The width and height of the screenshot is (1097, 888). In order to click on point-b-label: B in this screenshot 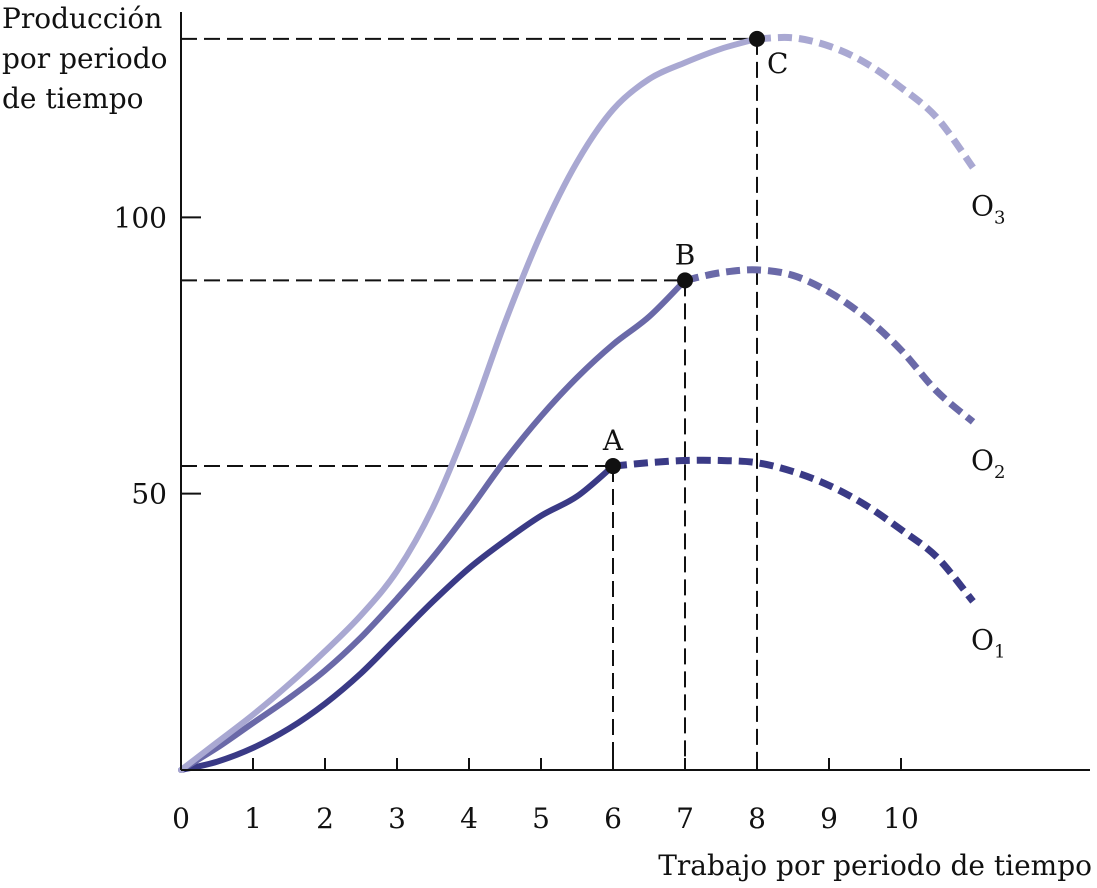, I will do `click(685, 254)`.